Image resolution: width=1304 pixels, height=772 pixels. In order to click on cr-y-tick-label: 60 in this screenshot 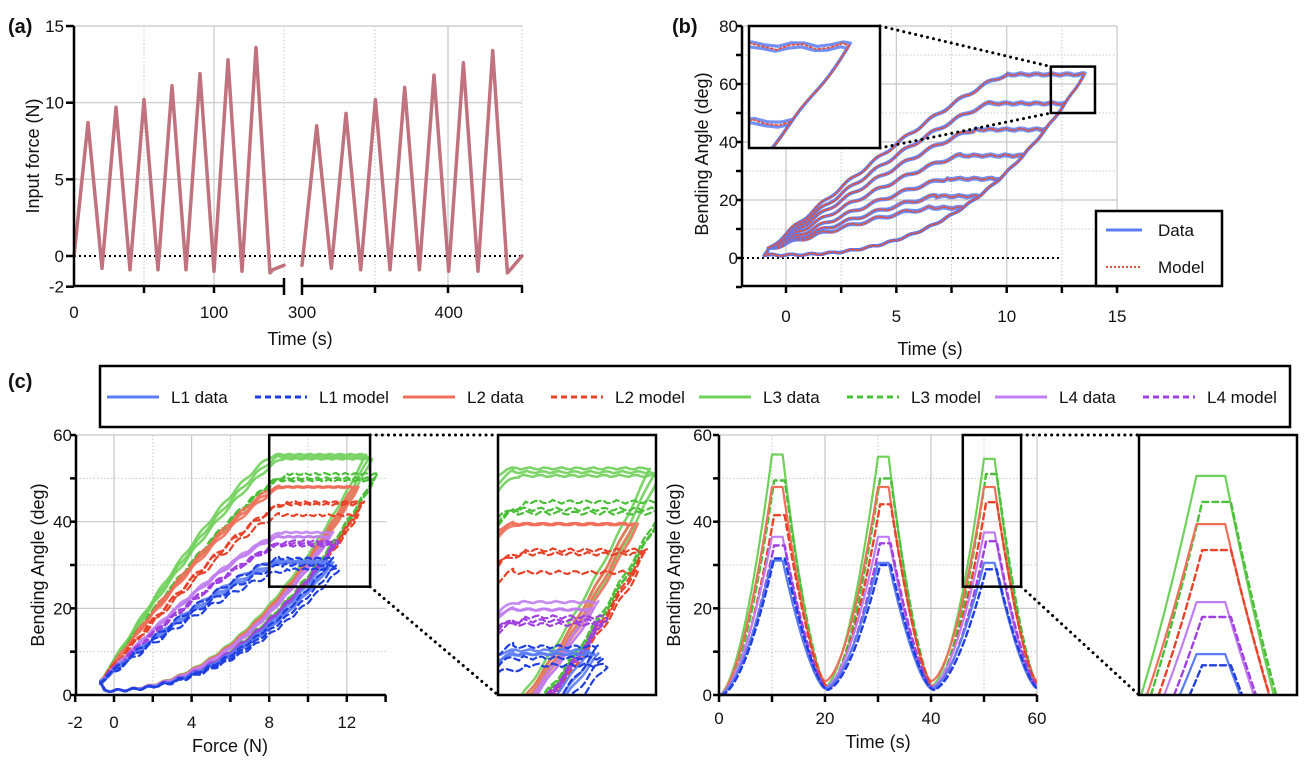, I will do `click(702, 435)`.